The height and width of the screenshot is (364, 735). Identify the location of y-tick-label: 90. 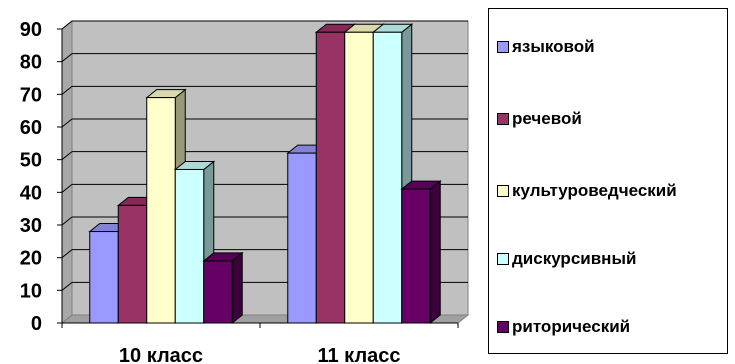
(31, 30).